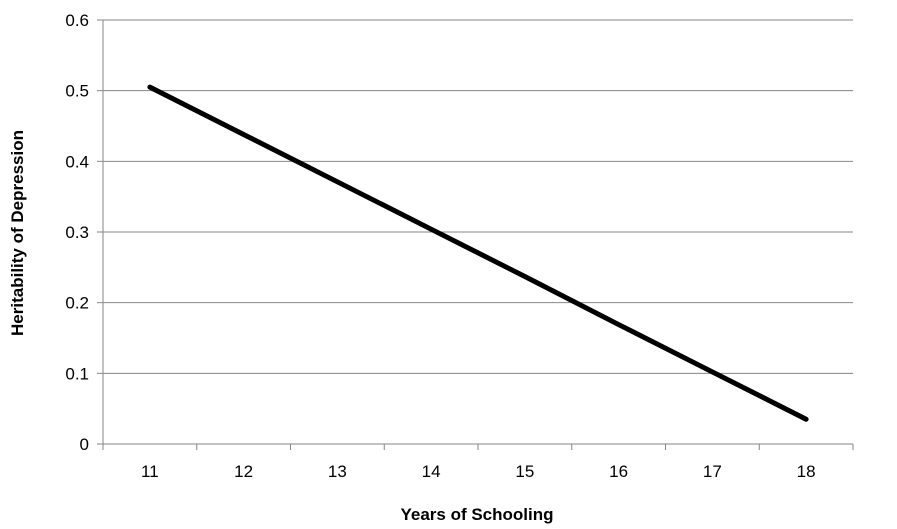 The image size is (897, 529). What do you see at coordinates (17, 233) in the screenshot?
I see `y-axis-title: Heritability of Depression` at bounding box center [17, 233].